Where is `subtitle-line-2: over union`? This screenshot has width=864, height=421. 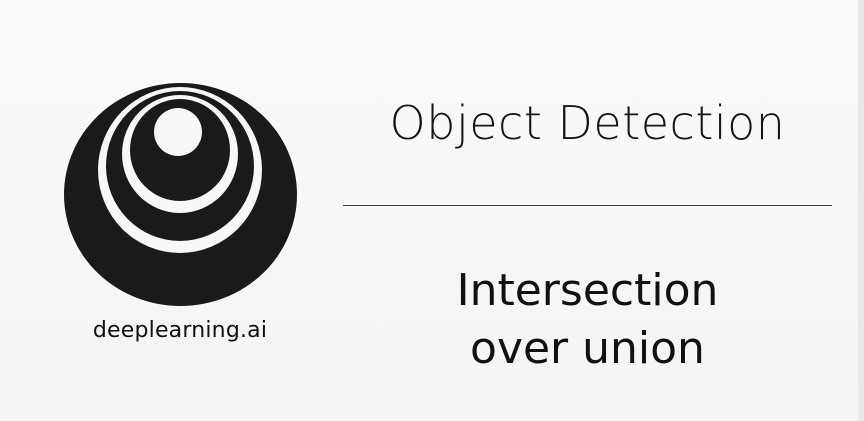
subtitle-line-2: over union is located at coordinates (587, 348).